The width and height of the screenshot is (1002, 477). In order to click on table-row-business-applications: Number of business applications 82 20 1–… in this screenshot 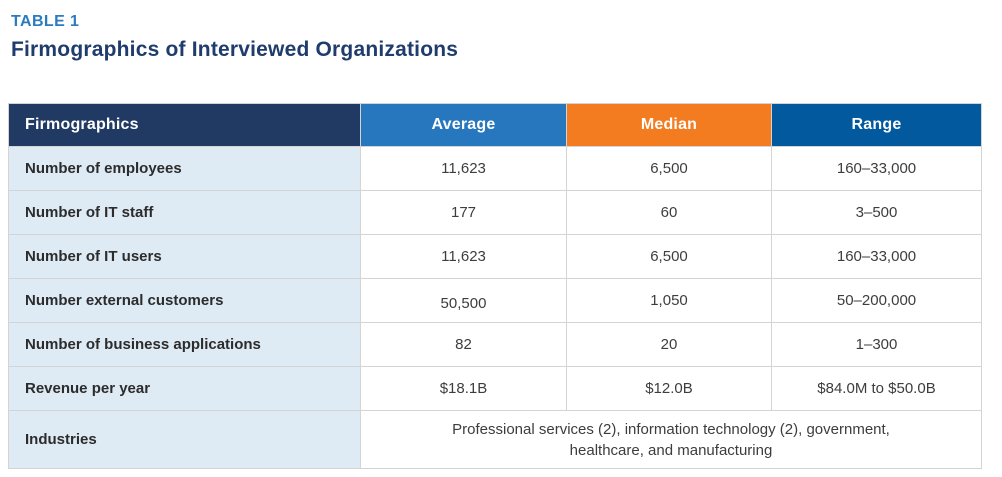, I will do `click(495, 344)`.